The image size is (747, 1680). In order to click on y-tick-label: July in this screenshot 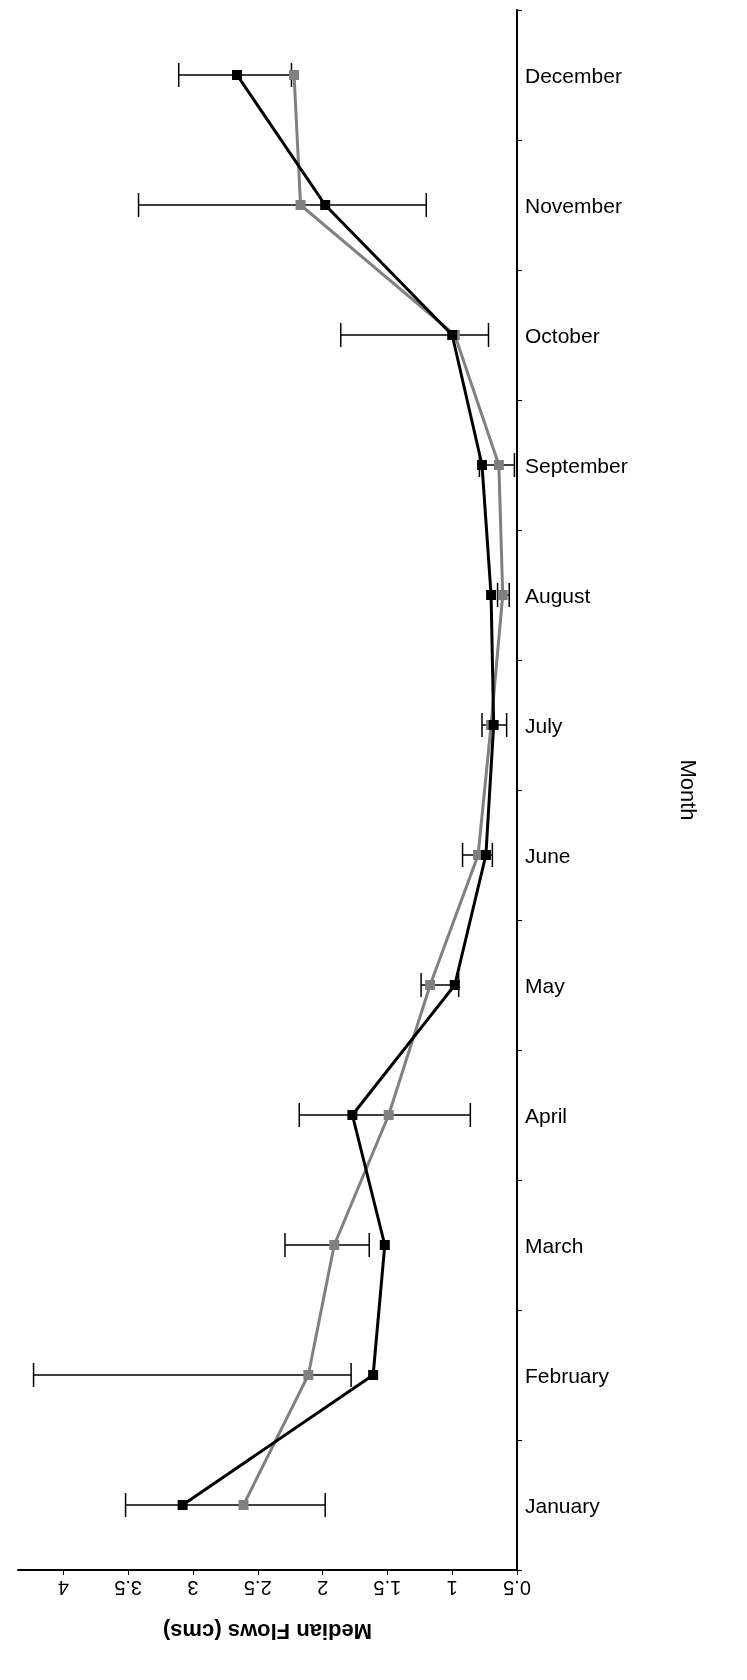, I will do `click(544, 725)`.